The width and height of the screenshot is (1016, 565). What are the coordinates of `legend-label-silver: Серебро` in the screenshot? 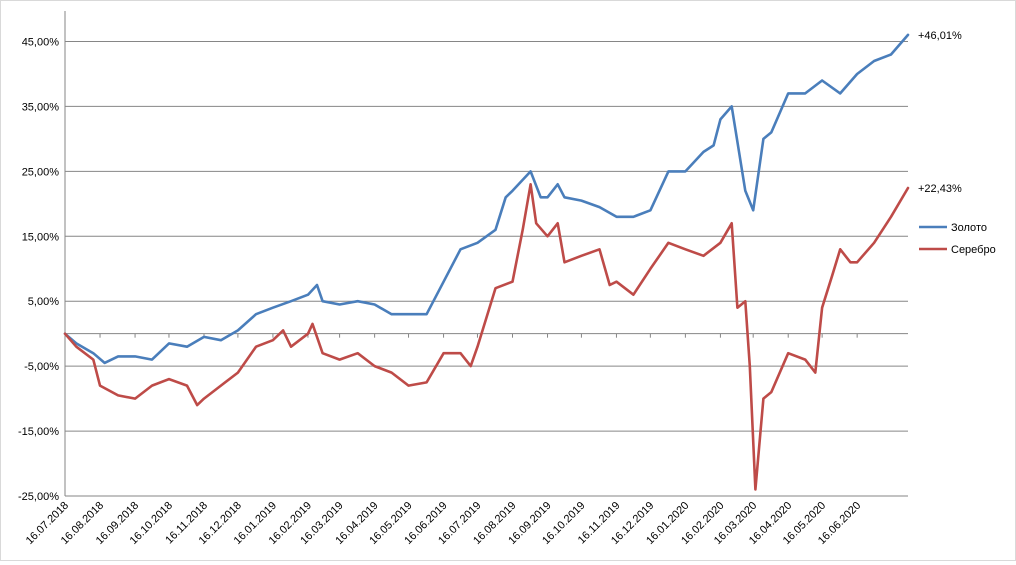 It's located at (973, 250).